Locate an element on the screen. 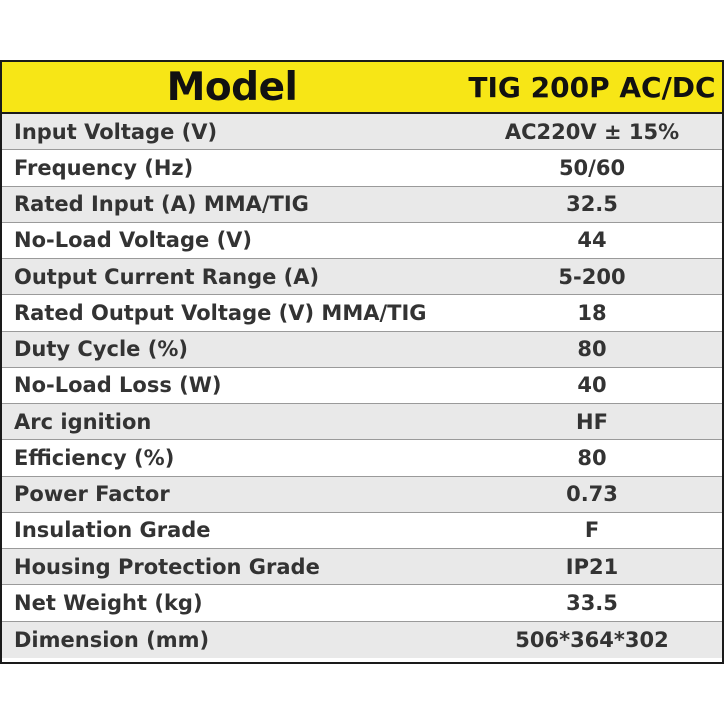 The height and width of the screenshot is (726, 726). spec-value: 50/60 is located at coordinates (592, 167).